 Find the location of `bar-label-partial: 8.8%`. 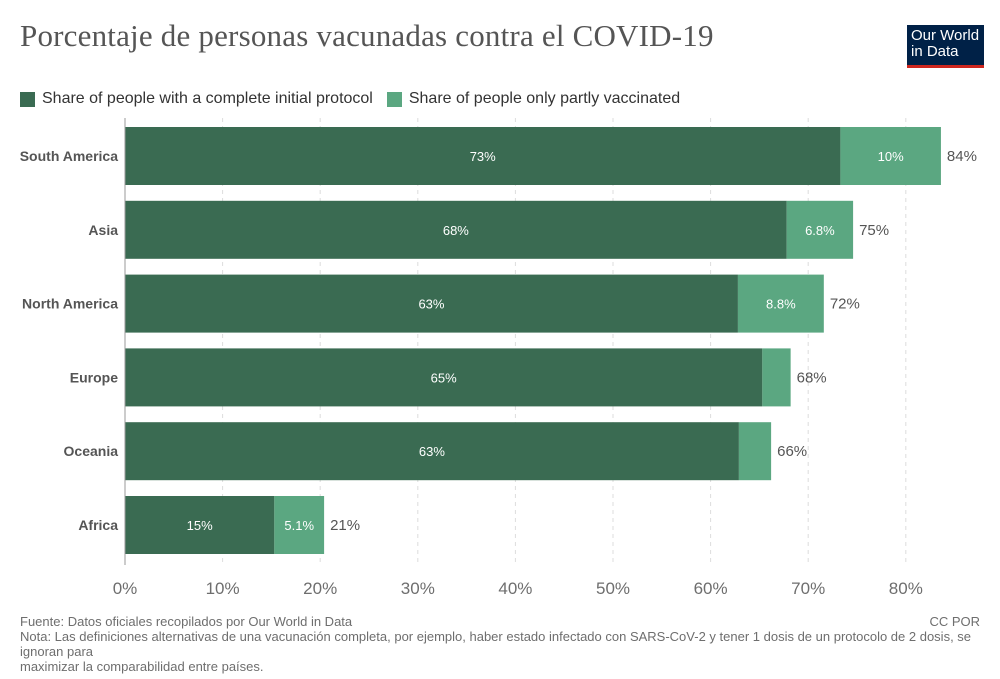

bar-label-partial: 8.8% is located at coordinates (781, 304).